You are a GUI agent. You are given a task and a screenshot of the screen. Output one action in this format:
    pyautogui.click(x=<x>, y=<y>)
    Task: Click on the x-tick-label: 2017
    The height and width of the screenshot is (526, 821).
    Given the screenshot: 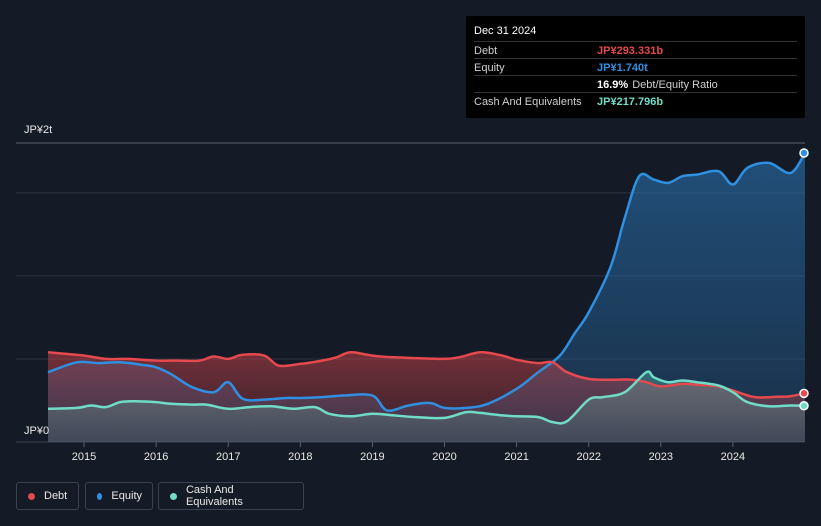 What is the action you would take?
    pyautogui.click(x=228, y=457)
    